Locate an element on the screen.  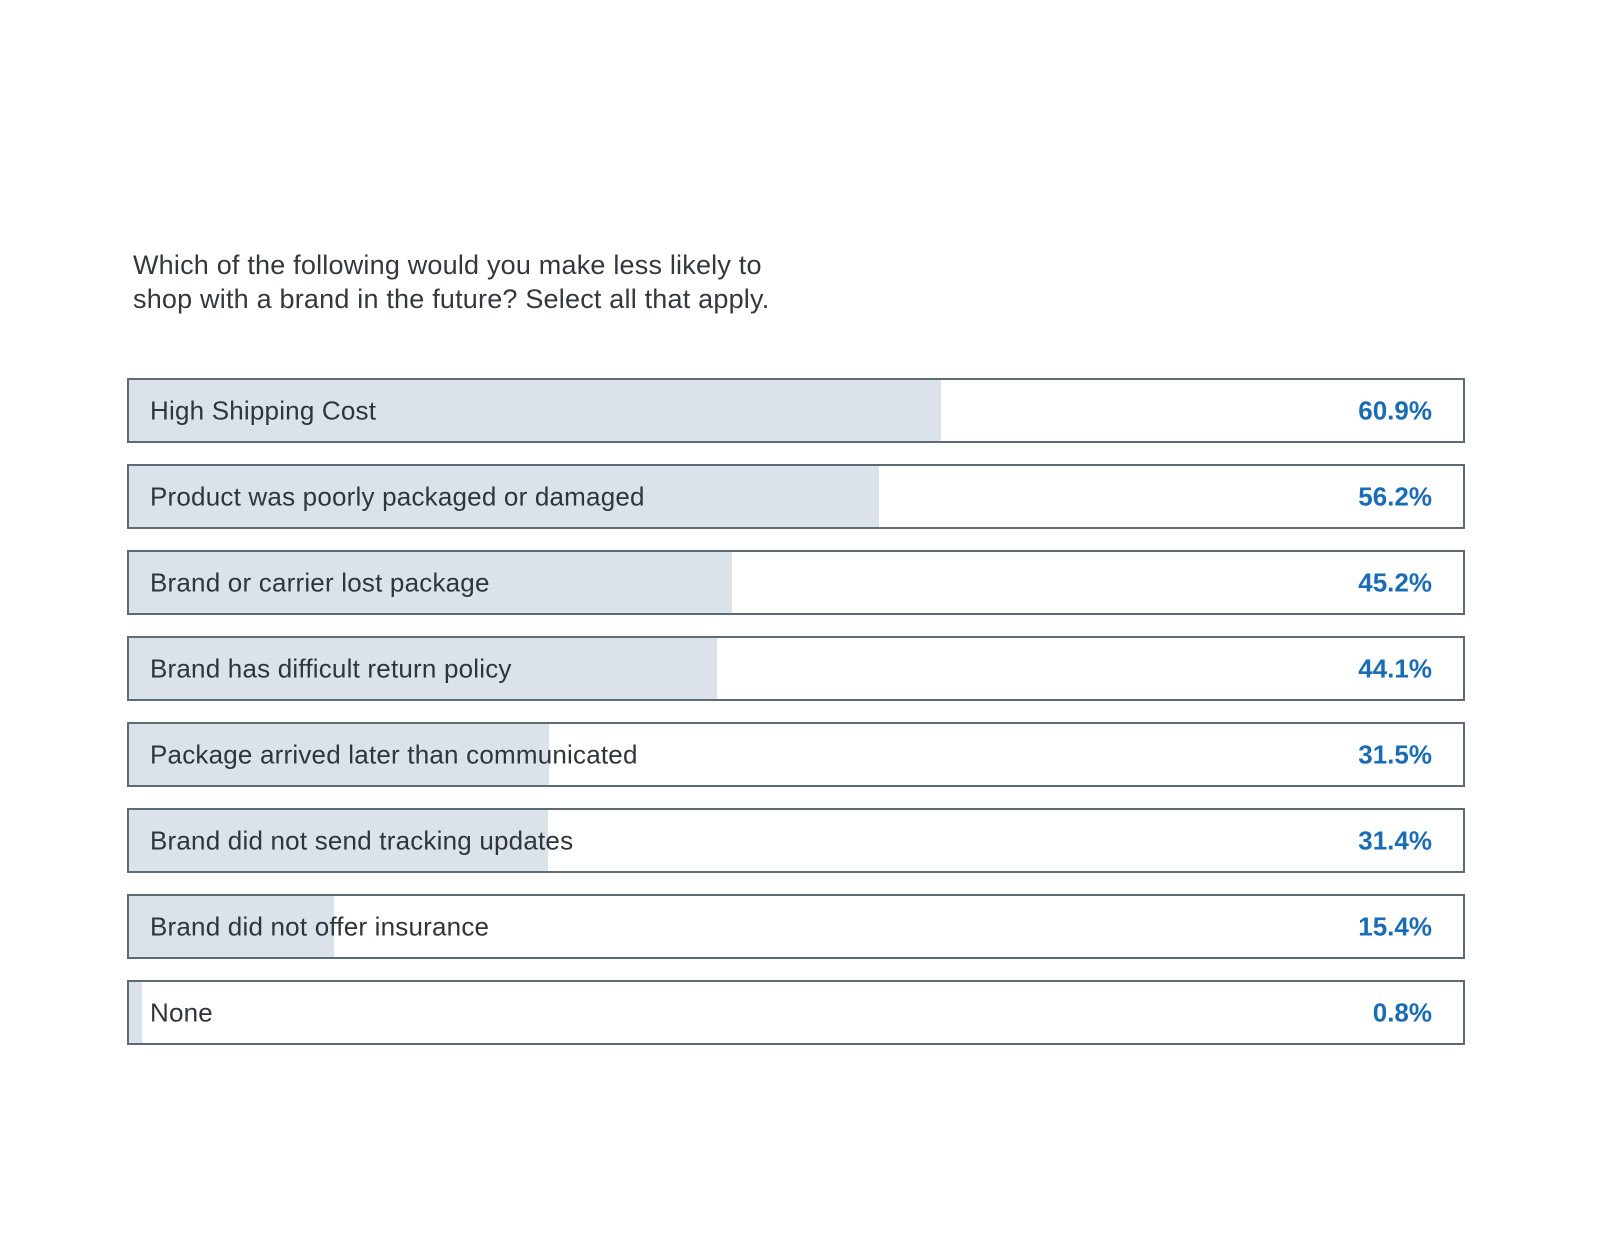
bar-value-label: 44.1% is located at coordinates (1395, 668).